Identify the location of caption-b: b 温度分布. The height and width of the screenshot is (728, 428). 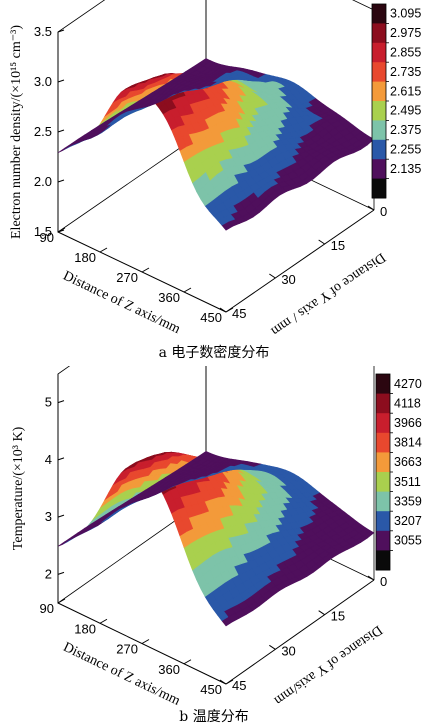
(214, 716).